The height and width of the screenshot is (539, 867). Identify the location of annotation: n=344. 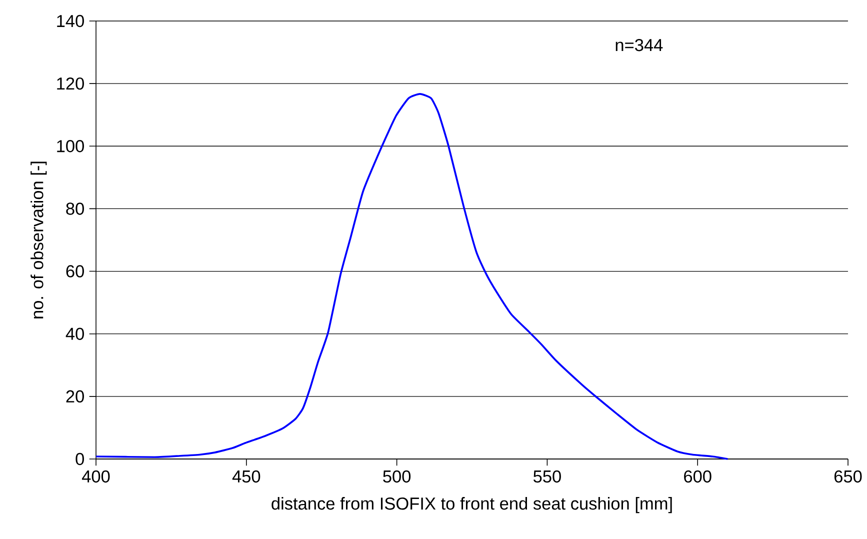
(639, 45).